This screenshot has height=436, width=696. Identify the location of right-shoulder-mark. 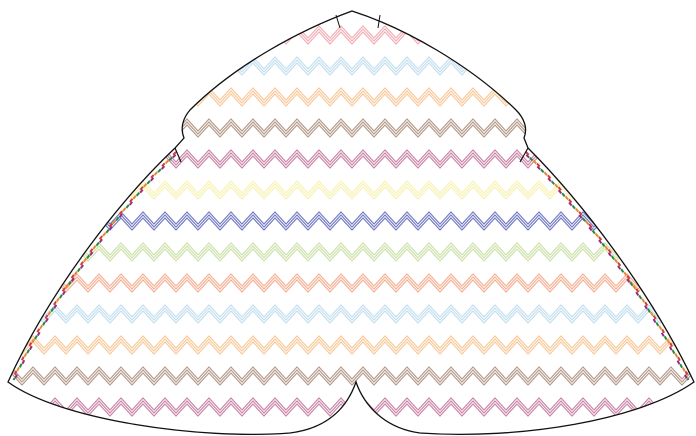
(524, 155).